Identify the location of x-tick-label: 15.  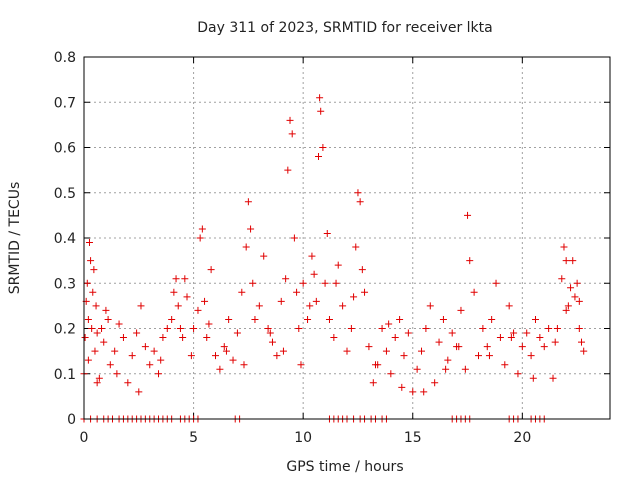
(413, 438).